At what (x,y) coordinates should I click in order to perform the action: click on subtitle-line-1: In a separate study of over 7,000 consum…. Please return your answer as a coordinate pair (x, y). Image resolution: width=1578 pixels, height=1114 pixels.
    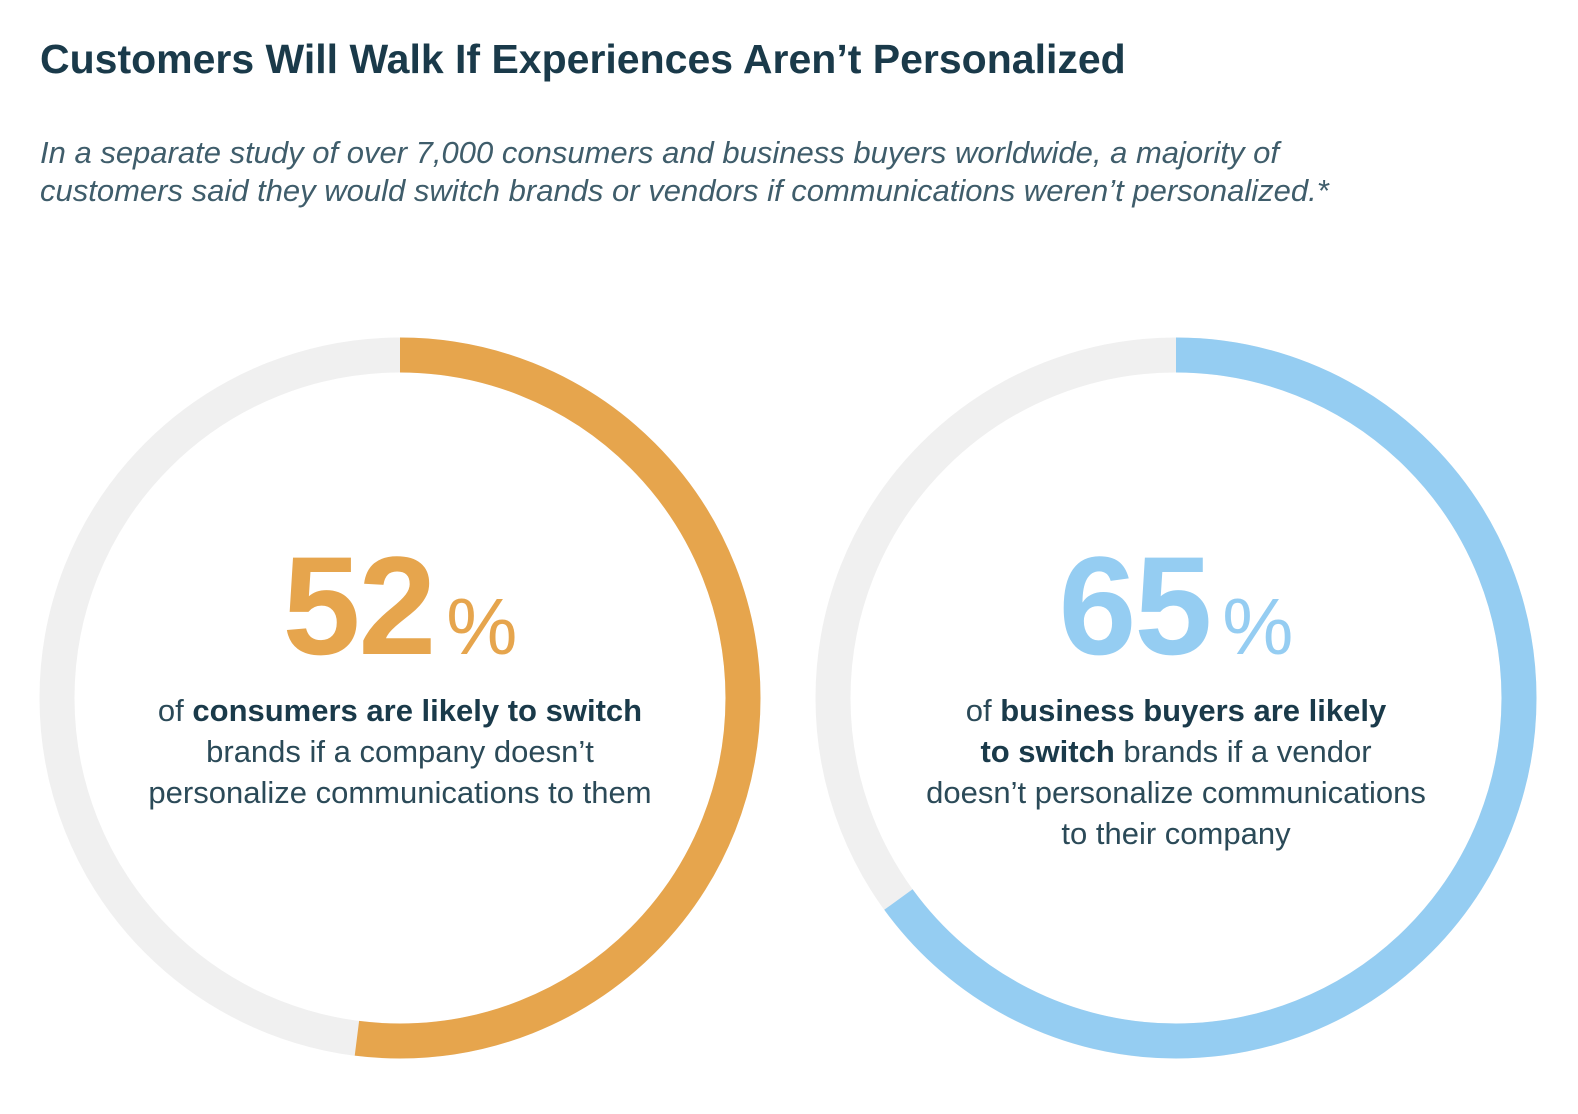
    Looking at the image, I should click on (659, 152).